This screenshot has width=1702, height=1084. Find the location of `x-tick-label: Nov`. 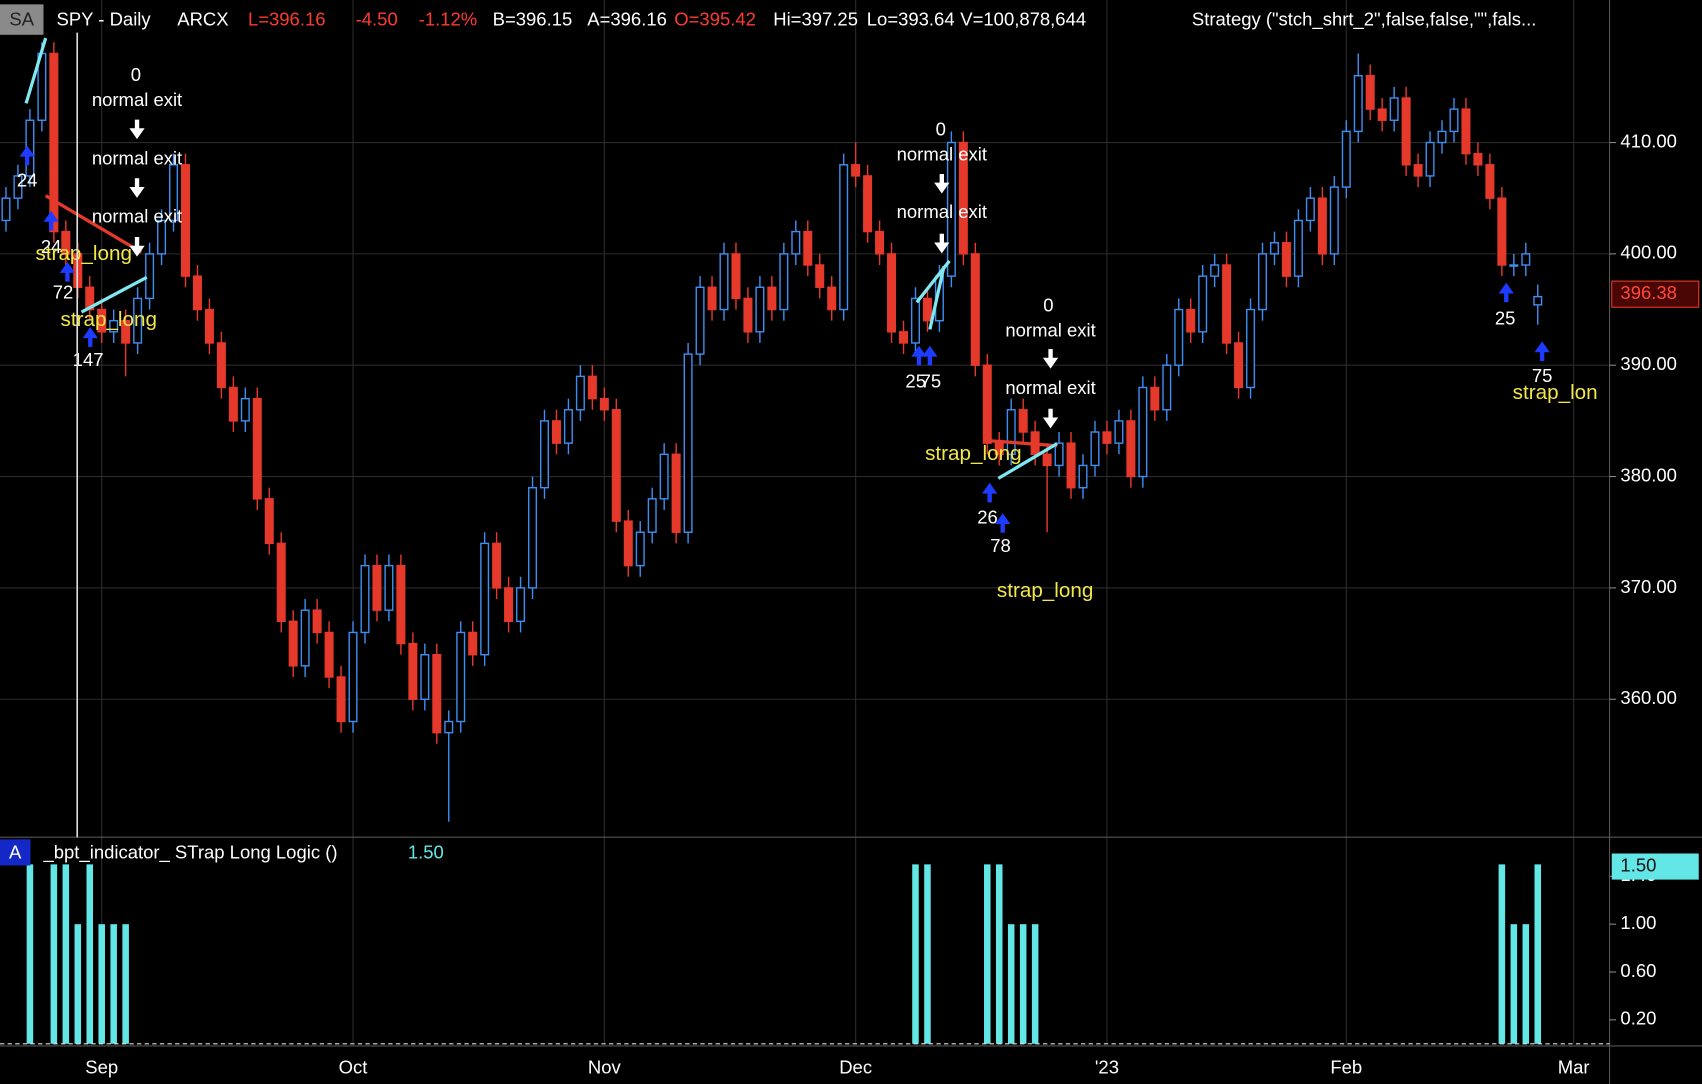

x-tick-label: Nov is located at coordinates (605, 1067).